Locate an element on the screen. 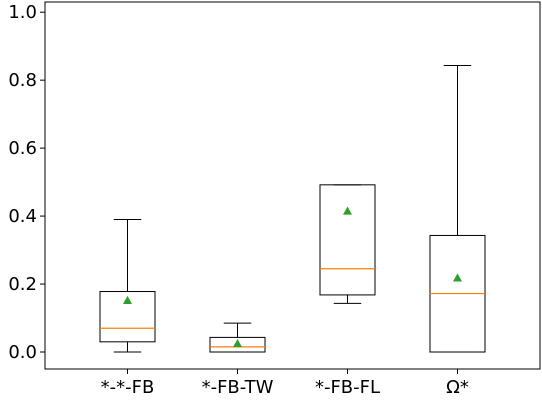 This screenshot has height=400, width=542. x-axis: *-*-FB *-FB-TW *-FB-FL Ω* is located at coordinates (285, 383).